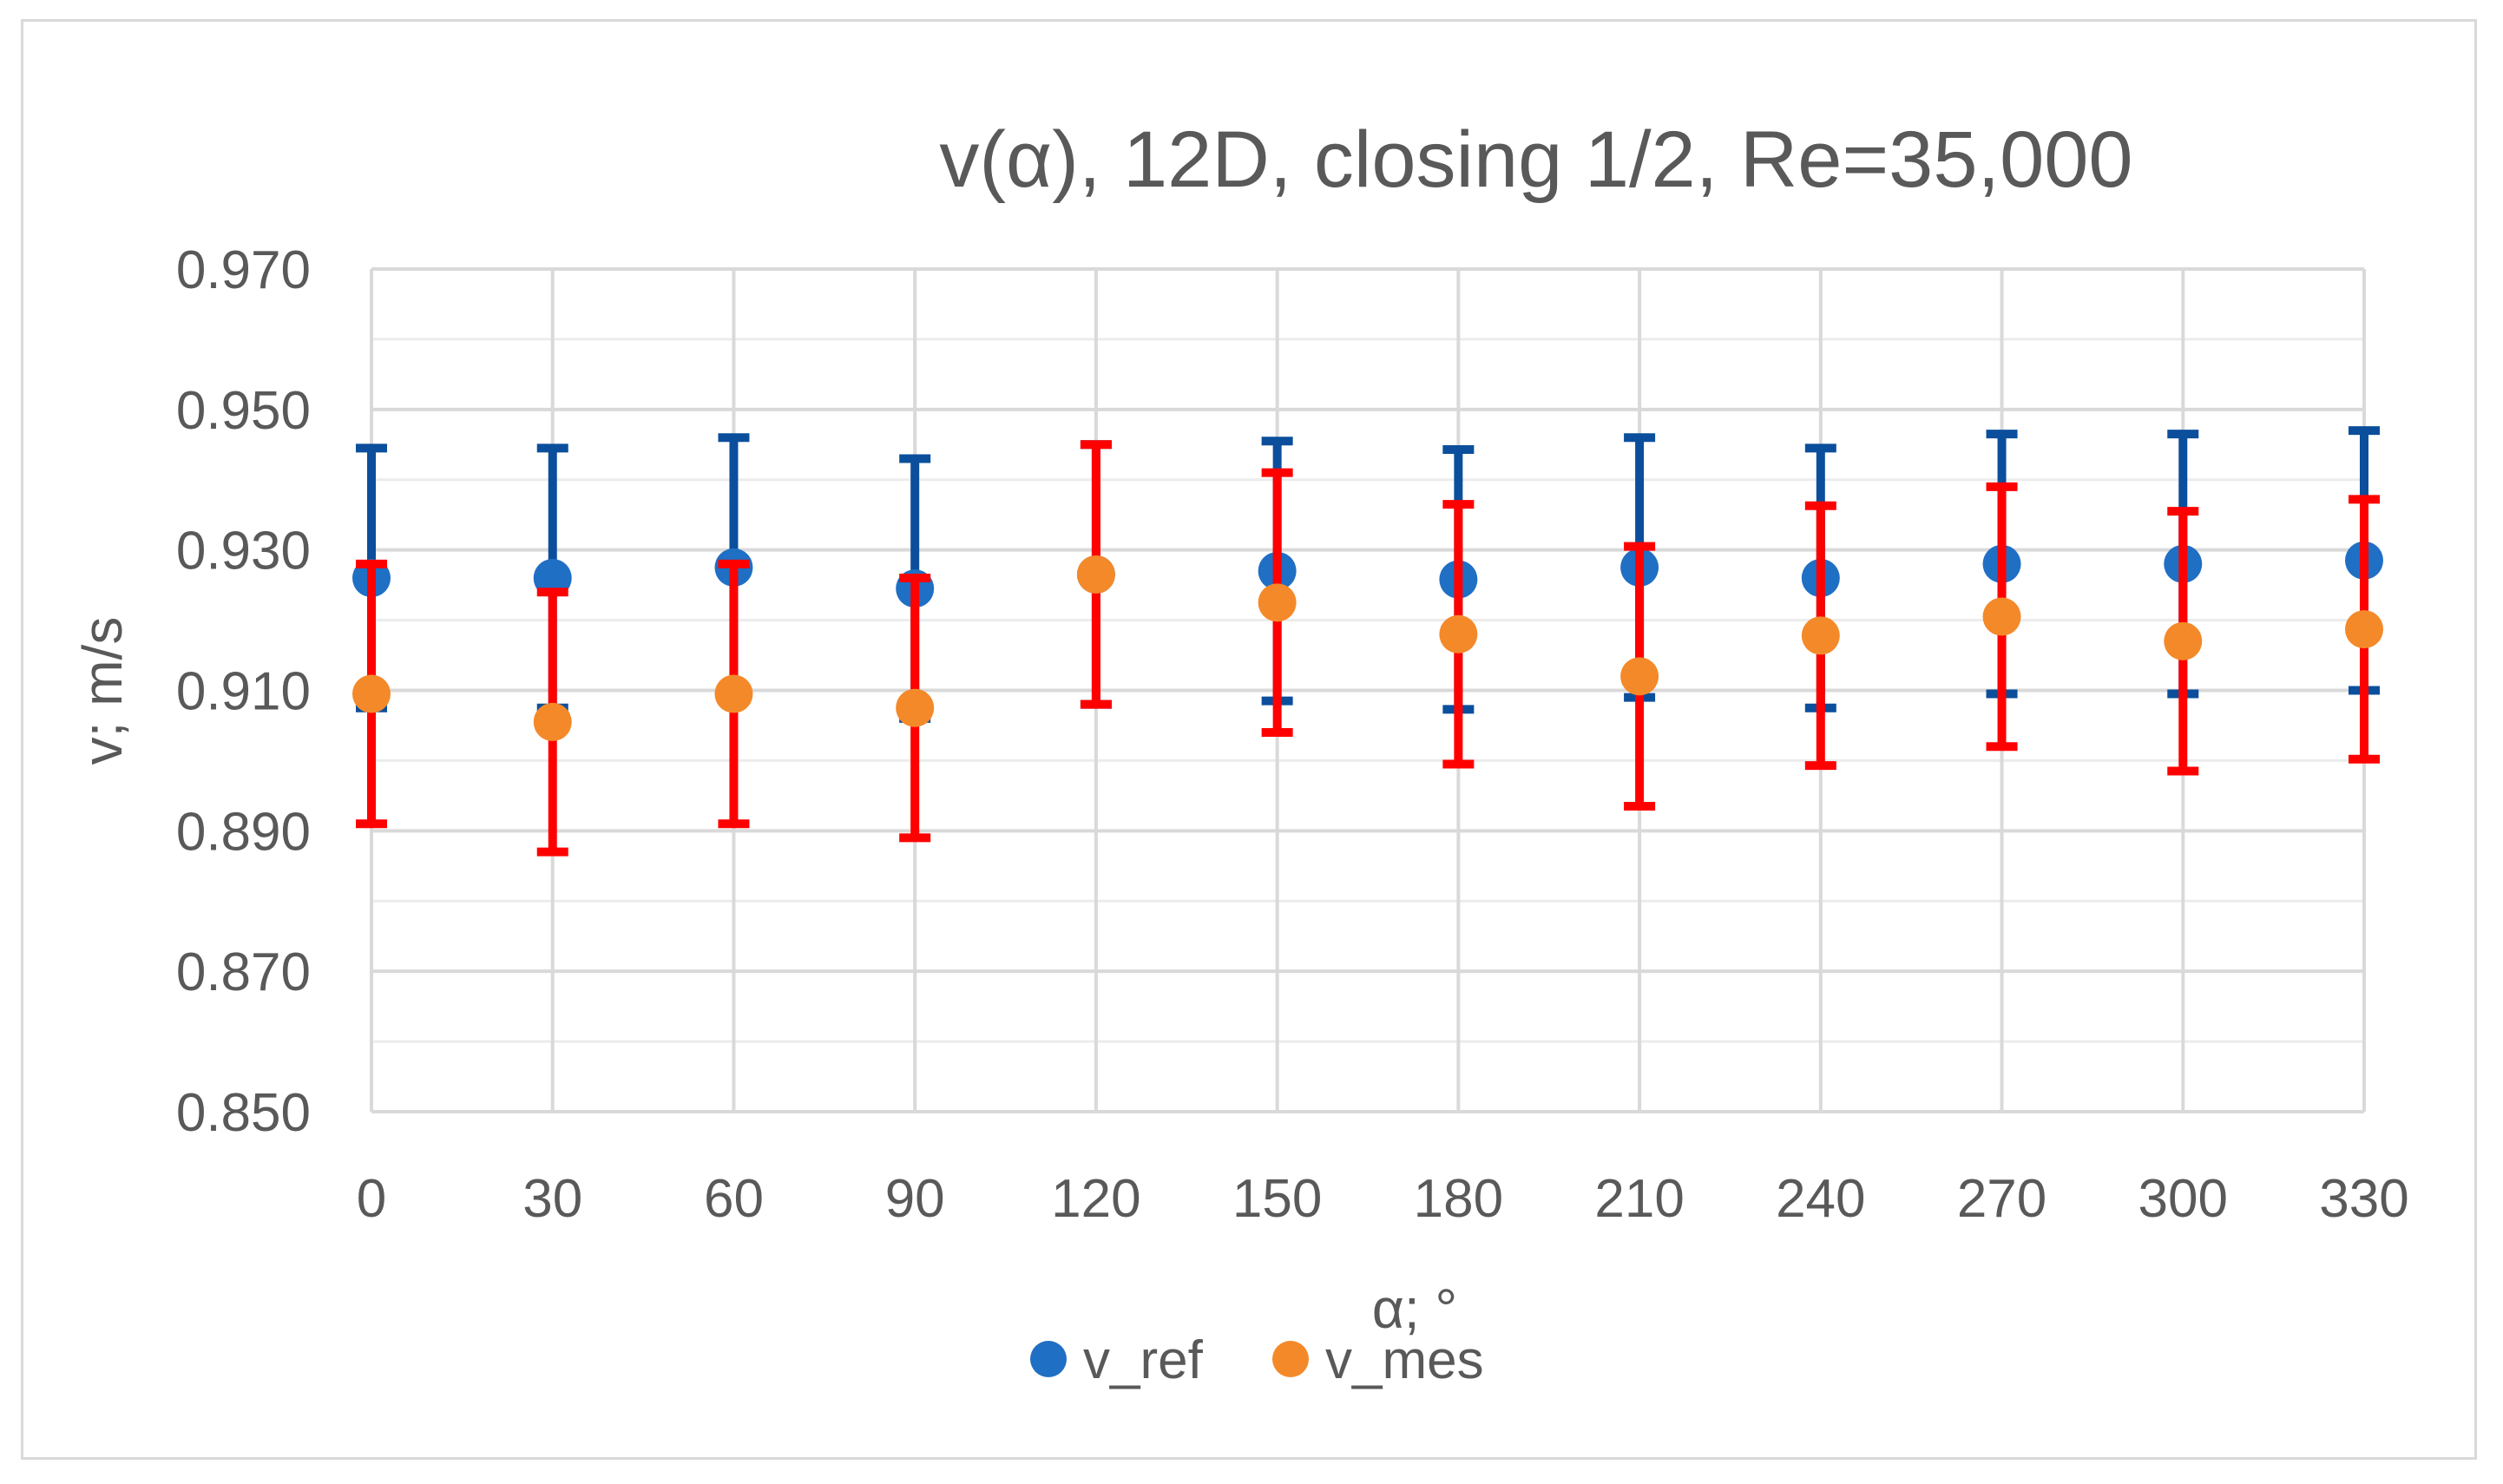 This screenshot has height=1484, width=2503. What do you see at coordinates (2183, 1199) in the screenshot?
I see `x-tick-label: 300` at bounding box center [2183, 1199].